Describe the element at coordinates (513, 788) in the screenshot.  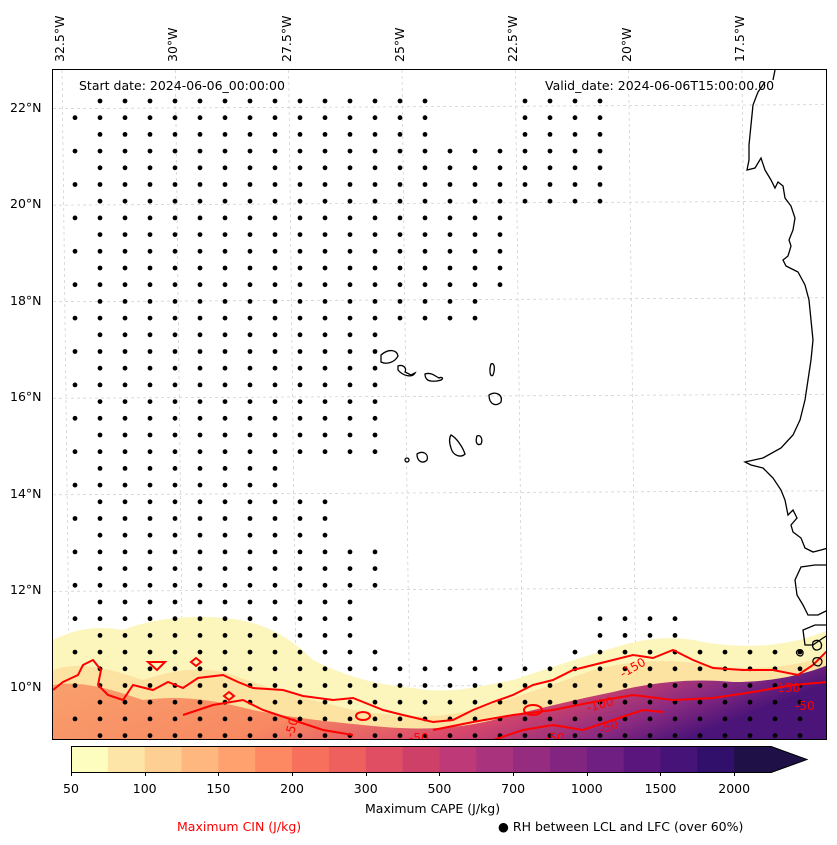
I see `colorbar-tick-label: 700` at that location.